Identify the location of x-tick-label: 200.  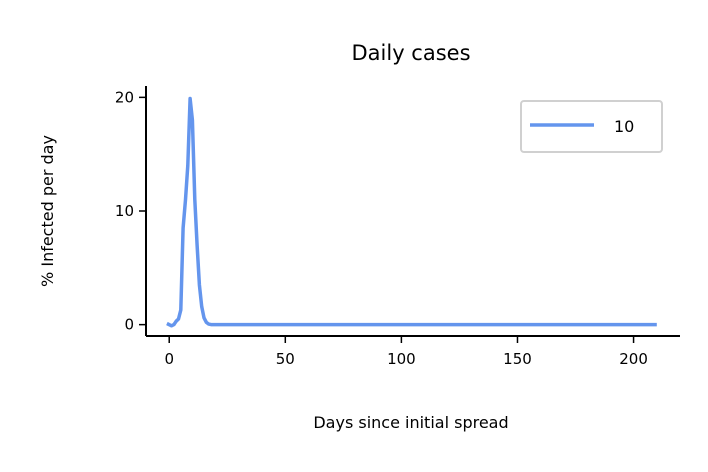
(633, 359).